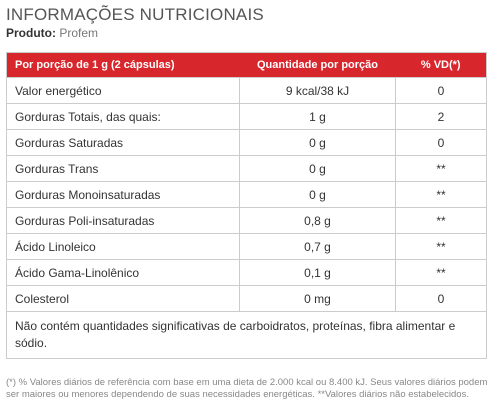  What do you see at coordinates (123, 65) in the screenshot?
I see `header-serving: Por porção de 1 g (2 cápsulas)` at bounding box center [123, 65].